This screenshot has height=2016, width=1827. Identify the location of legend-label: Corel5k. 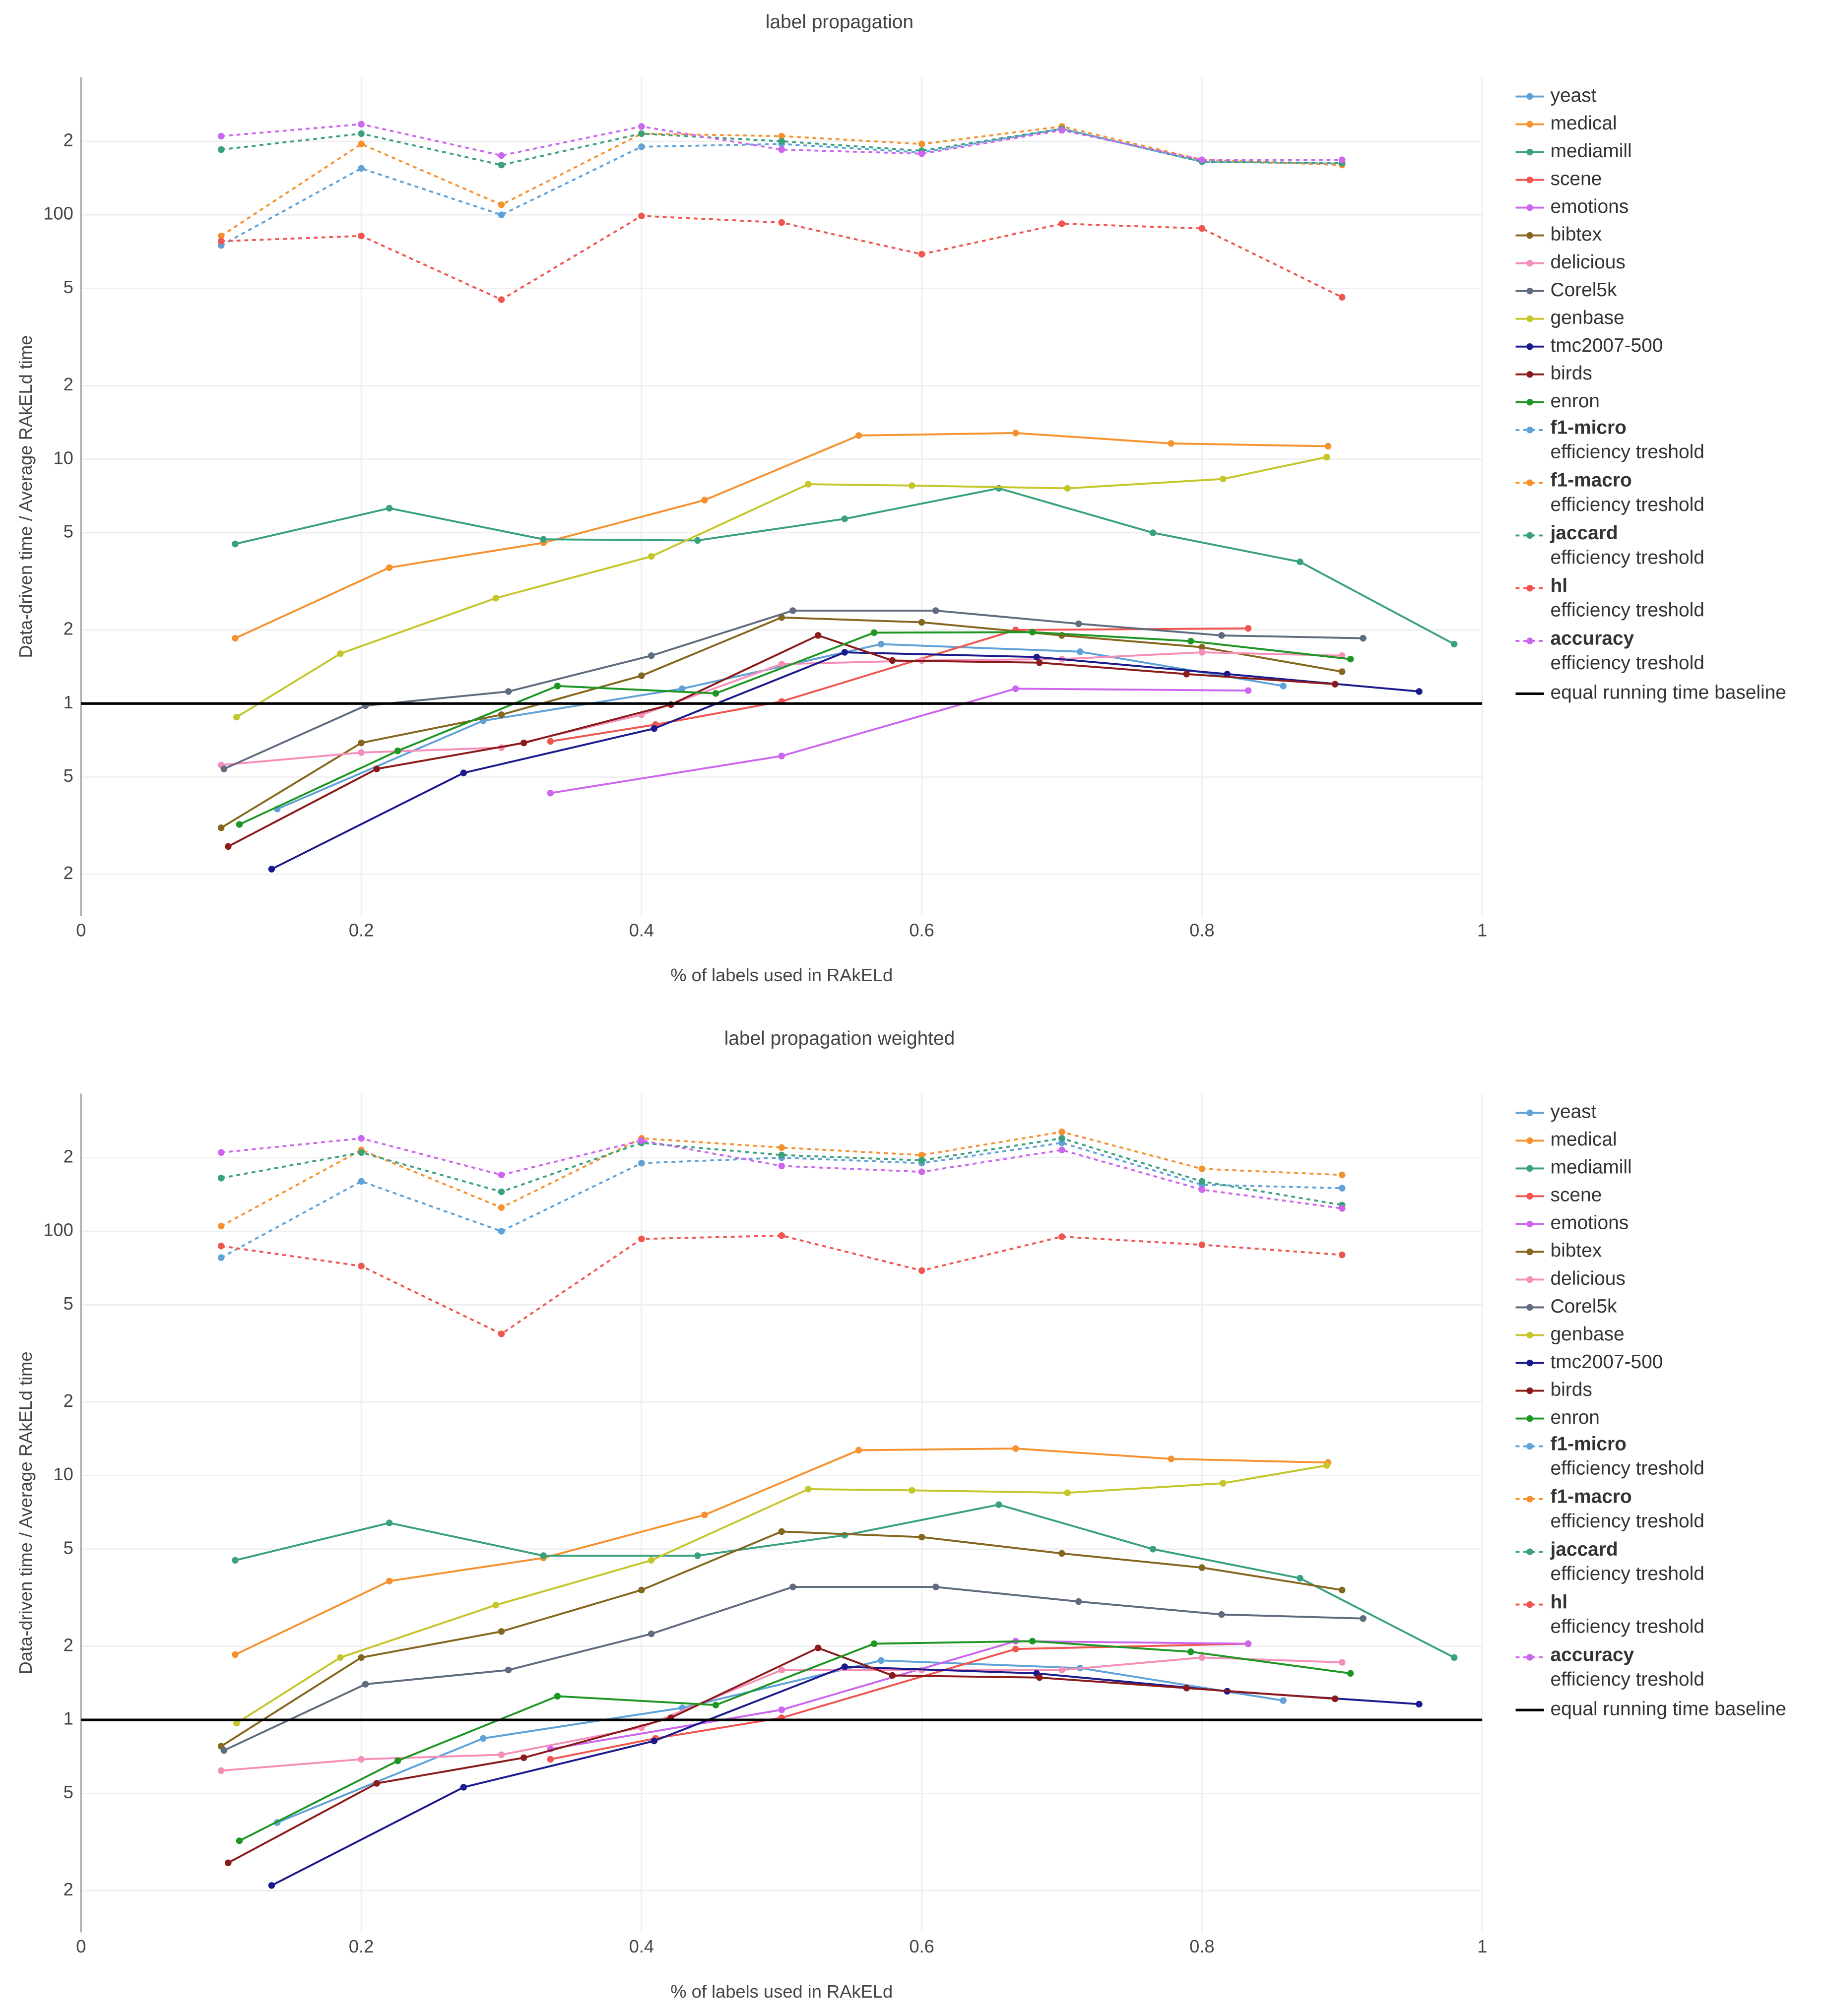
(1584, 290).